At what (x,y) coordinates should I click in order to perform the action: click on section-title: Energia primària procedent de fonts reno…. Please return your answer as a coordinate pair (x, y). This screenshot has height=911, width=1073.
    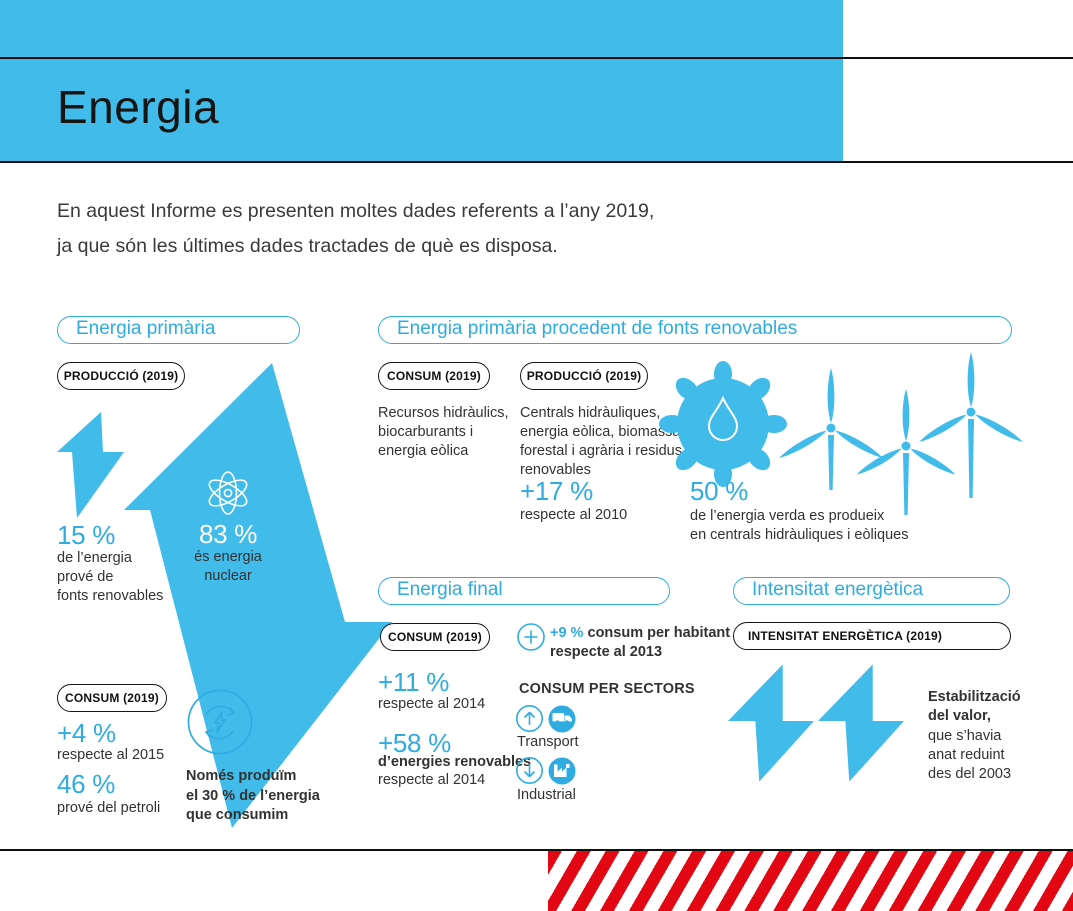
    Looking at the image, I should click on (597, 328).